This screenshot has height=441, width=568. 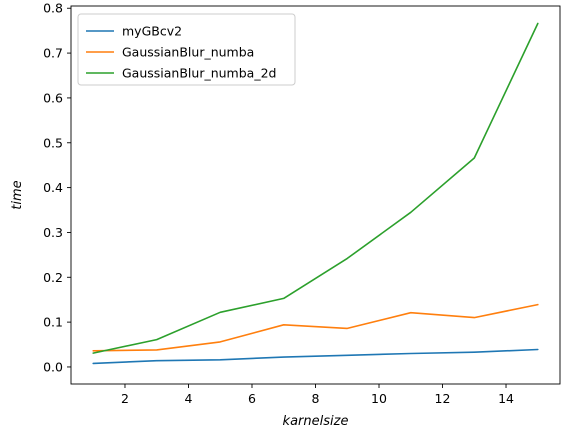 I want to click on legend-label-3: GaussianBlur_numba_2d, so click(x=199, y=73).